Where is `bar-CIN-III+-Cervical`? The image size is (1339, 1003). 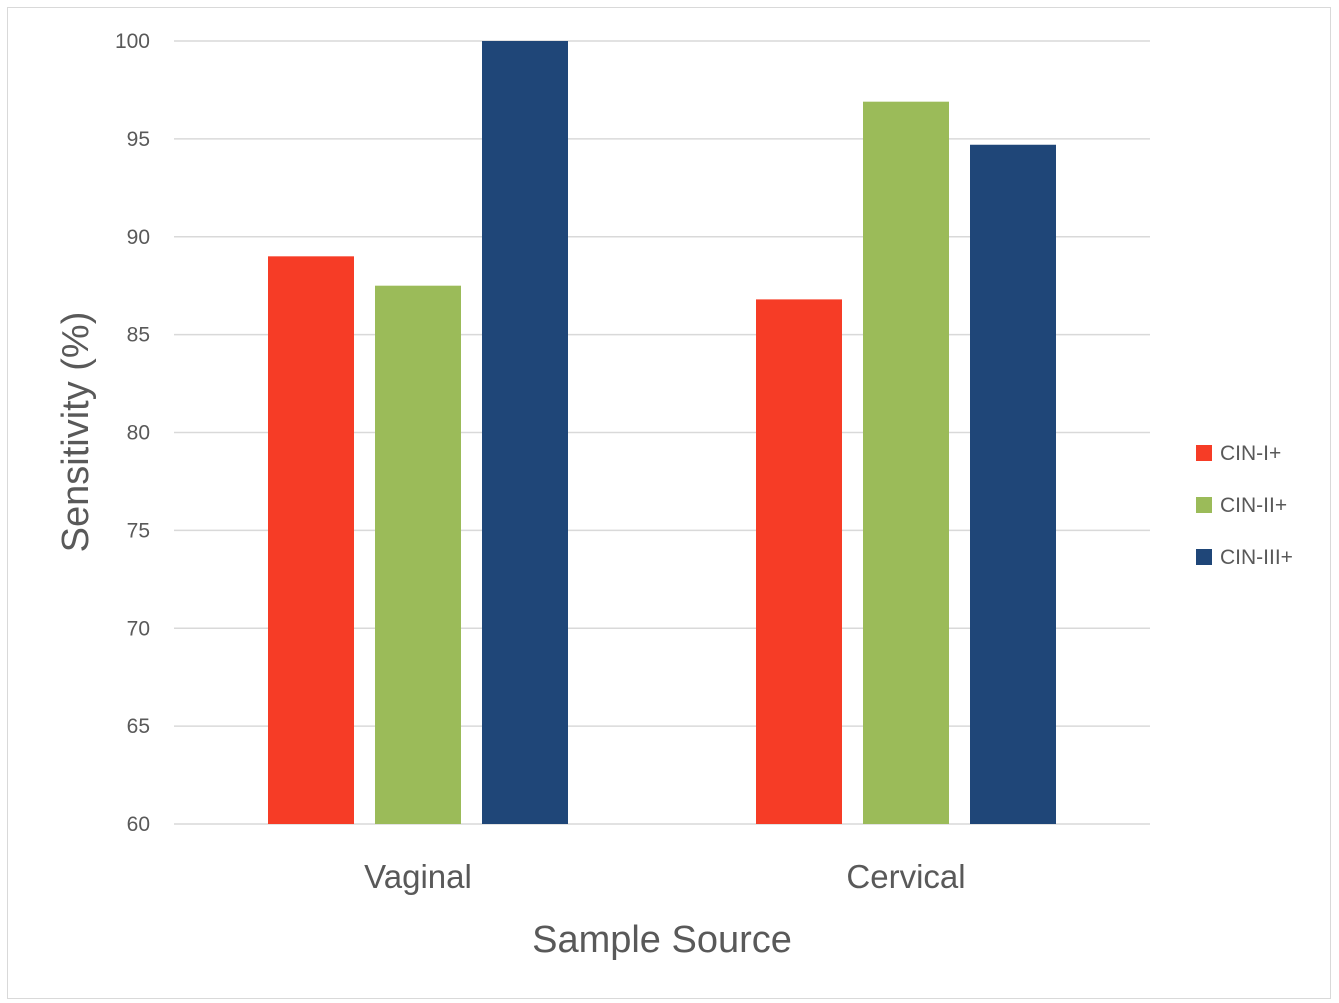
bar-CIN-III+-Cervical is located at coordinates (1013, 484).